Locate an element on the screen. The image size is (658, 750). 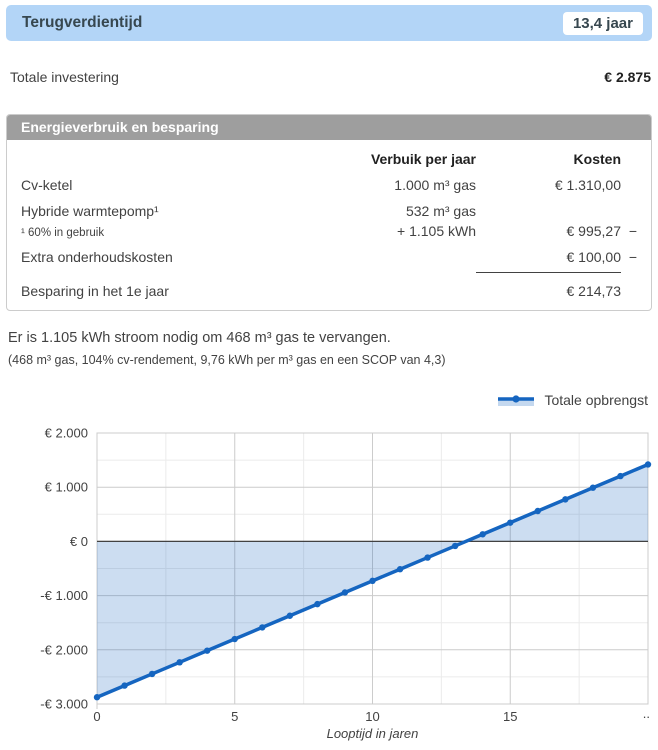
svg-text: 10 is located at coordinates (372, 716).